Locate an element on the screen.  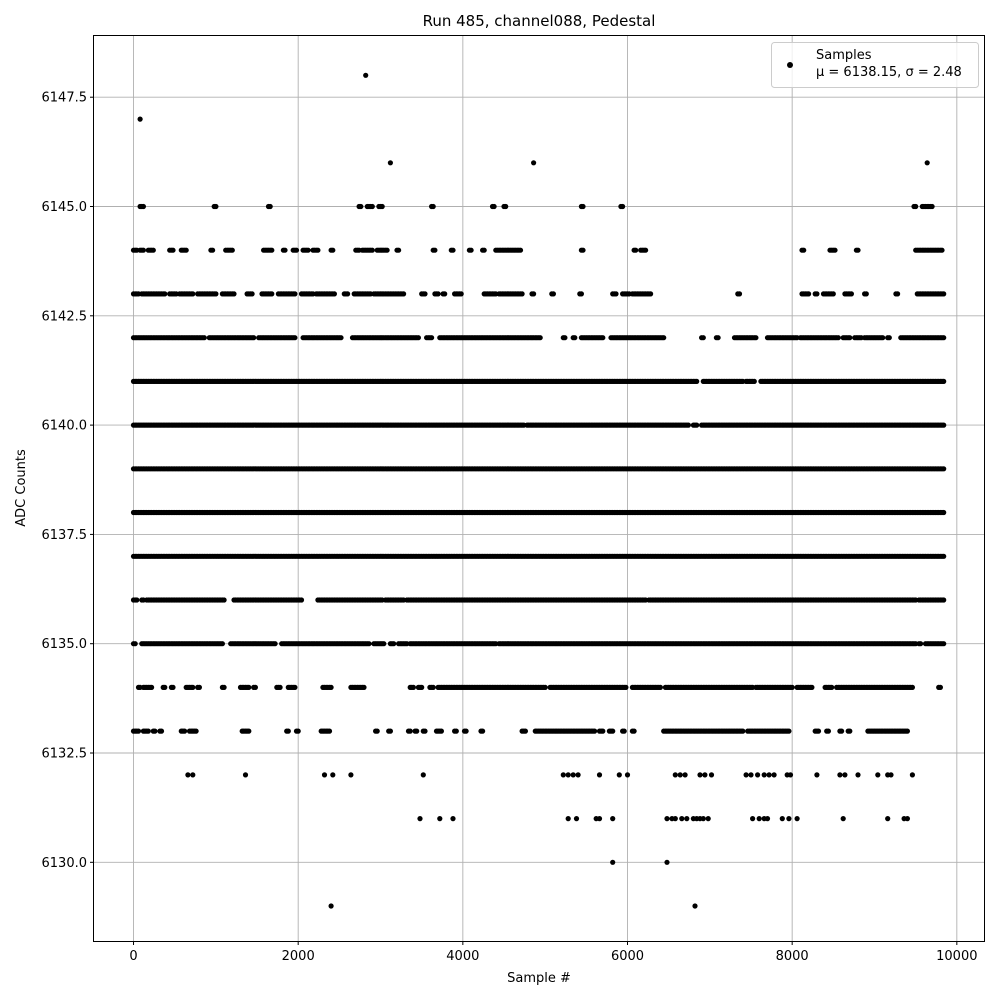
legend-series-label: Samples is located at coordinates (844, 55).